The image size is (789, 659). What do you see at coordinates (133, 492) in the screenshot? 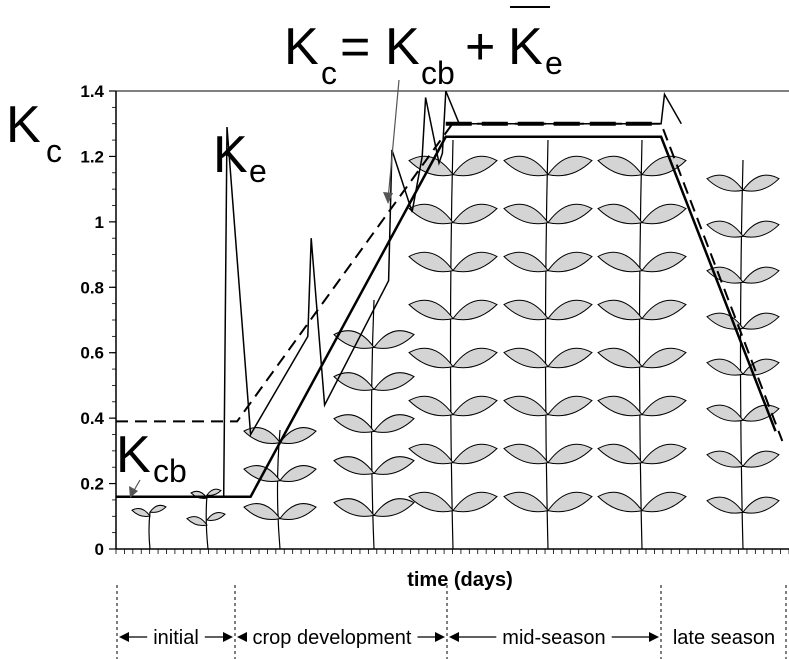
I see `kcb-arrow-head` at bounding box center [133, 492].